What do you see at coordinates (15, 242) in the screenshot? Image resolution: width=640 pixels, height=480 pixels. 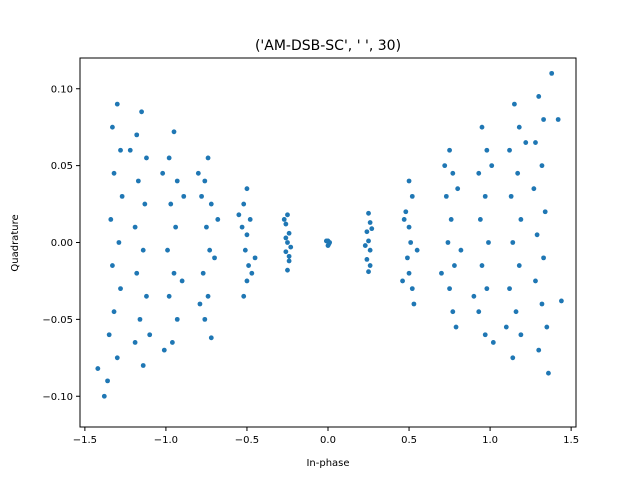 I see `y-axis-label: Quadrature` at bounding box center [15, 242].